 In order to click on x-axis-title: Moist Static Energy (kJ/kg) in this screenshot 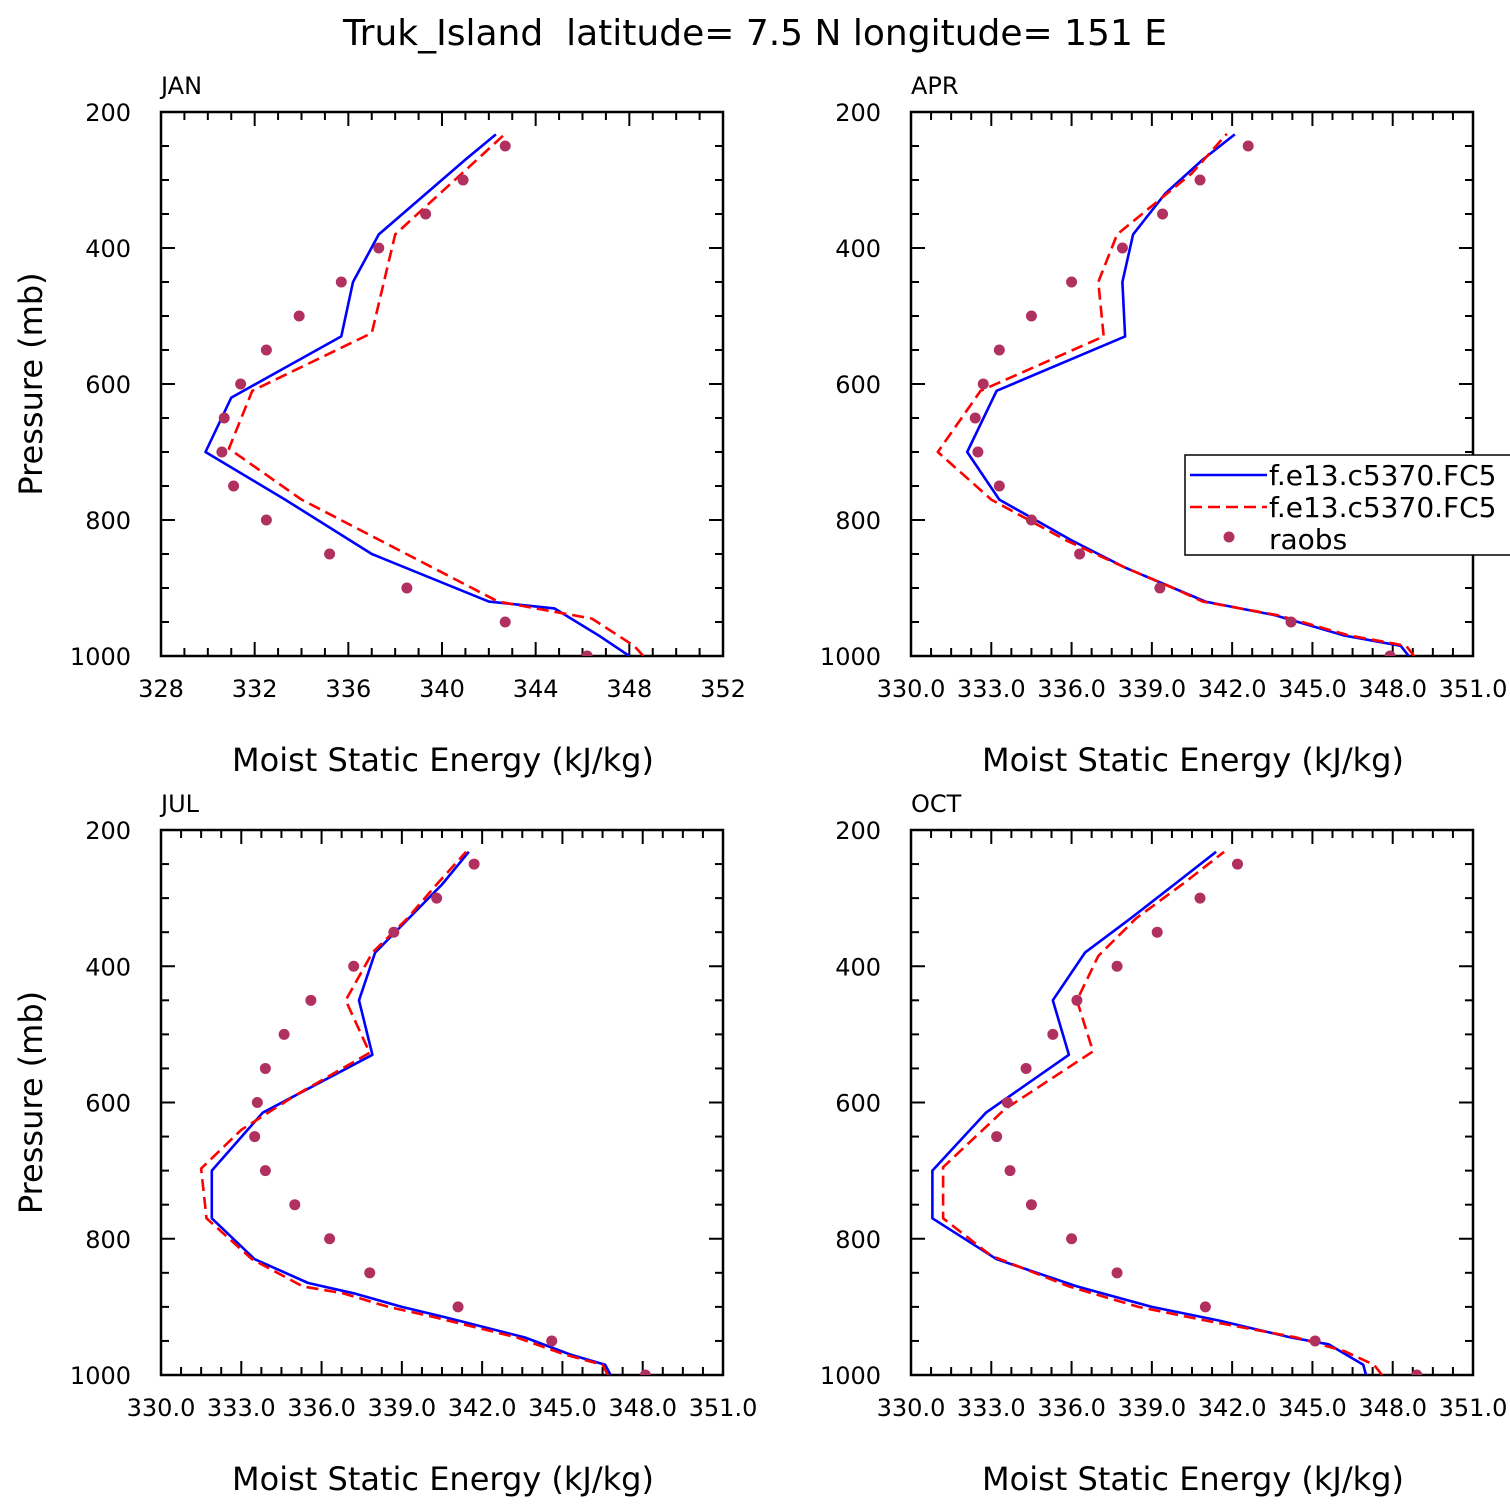, I will do `click(1193, 1479)`.